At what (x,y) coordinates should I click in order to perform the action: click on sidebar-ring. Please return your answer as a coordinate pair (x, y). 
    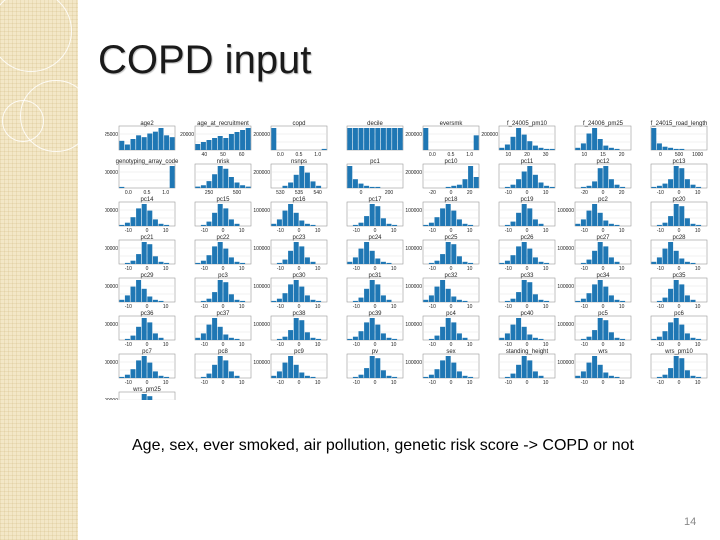
    Looking at the image, I should click on (36, 36).